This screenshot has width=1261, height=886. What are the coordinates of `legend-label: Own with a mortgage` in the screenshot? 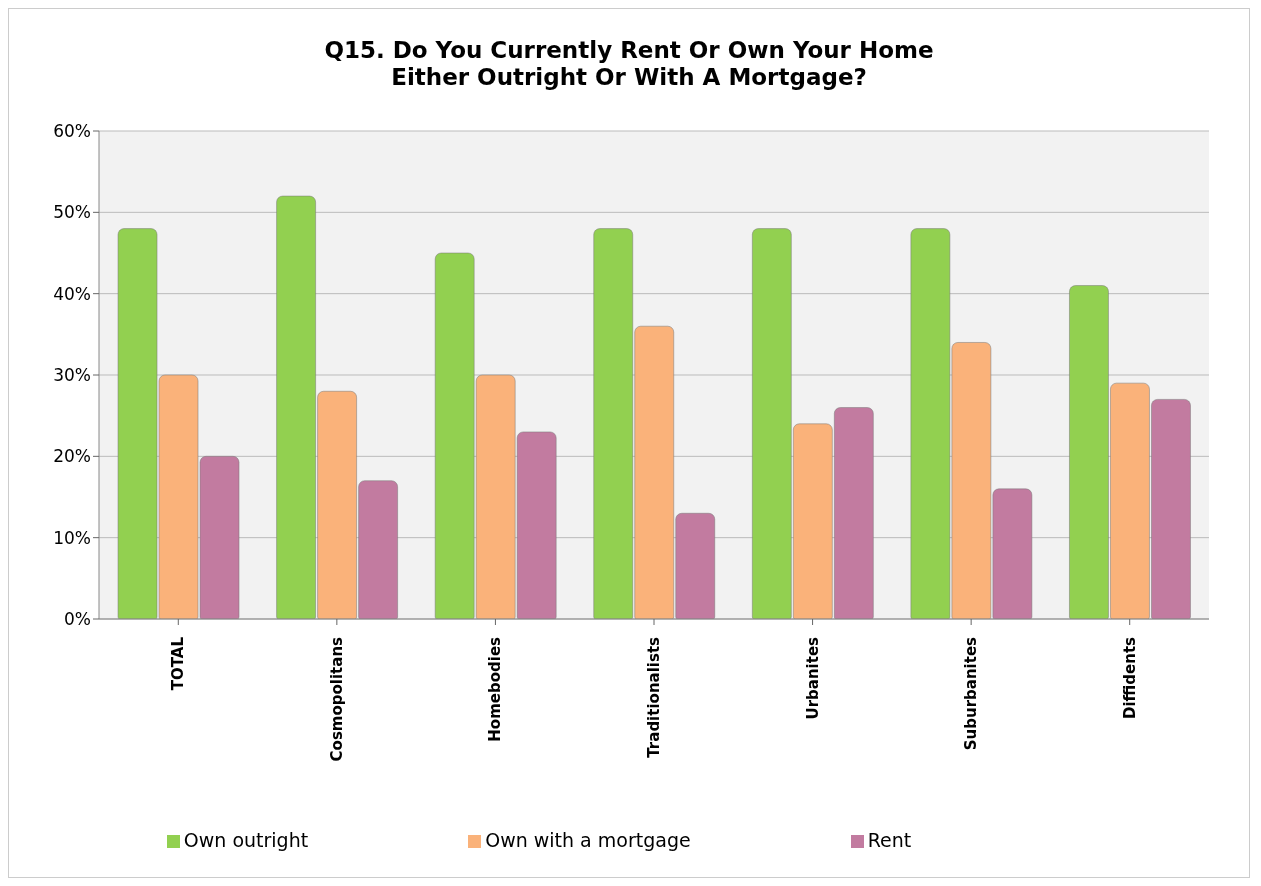 It's located at (588, 840).